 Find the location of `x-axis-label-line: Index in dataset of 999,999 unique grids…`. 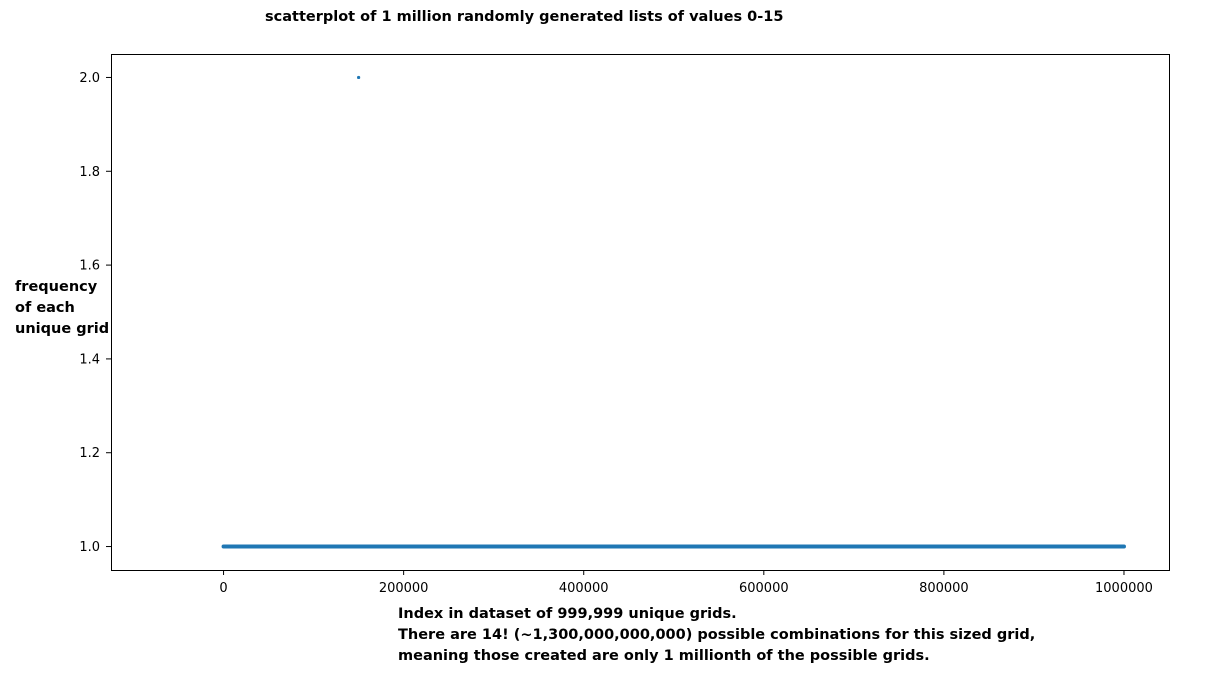

x-axis-label-line: Index in dataset of 999,999 unique grids… is located at coordinates (567, 614).